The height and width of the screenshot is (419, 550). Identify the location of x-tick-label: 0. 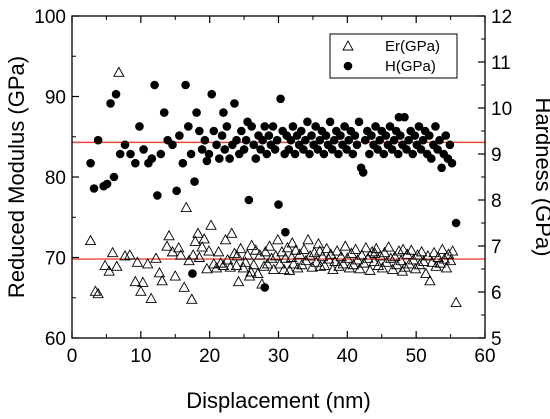
(72, 356).